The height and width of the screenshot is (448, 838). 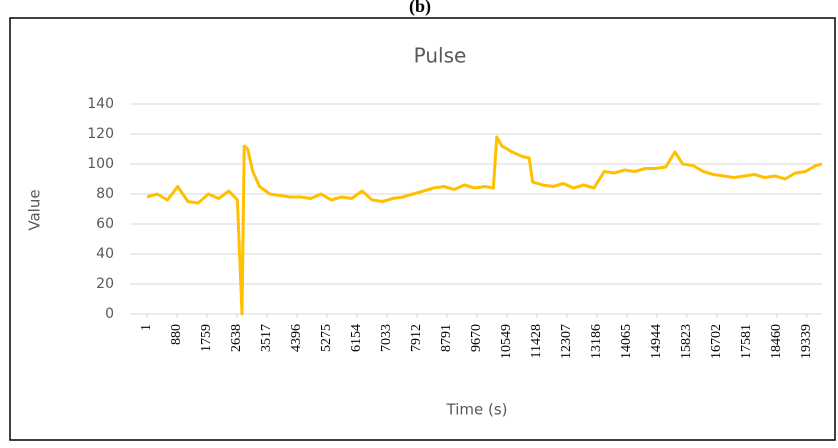 What do you see at coordinates (776, 341) in the screenshot?
I see `x-tick-label: 18460` at bounding box center [776, 341].